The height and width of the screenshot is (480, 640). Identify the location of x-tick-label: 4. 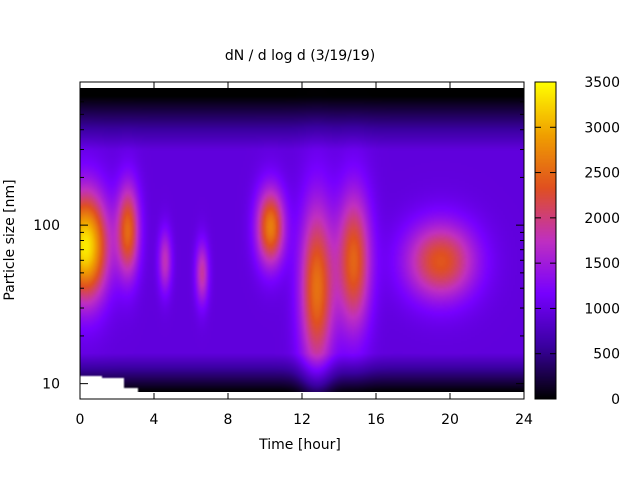
(154, 420).